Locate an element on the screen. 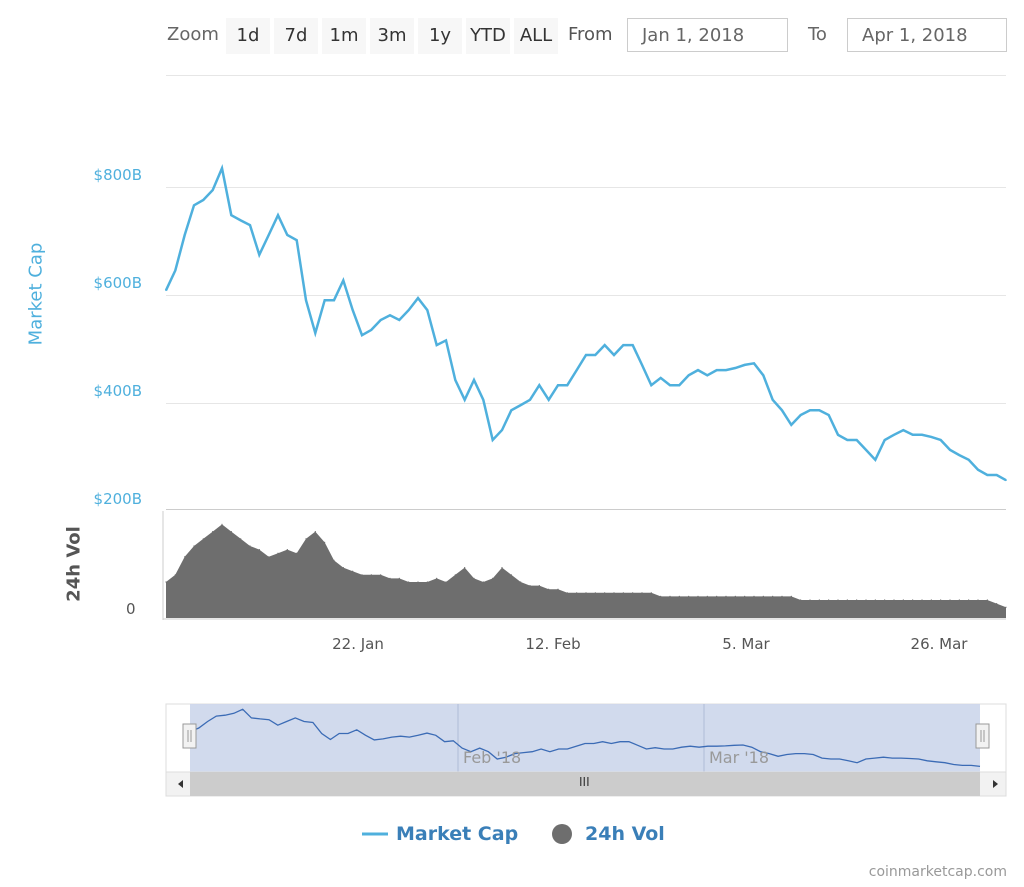  legend-item-volume: 24h Vol is located at coordinates (625, 834).